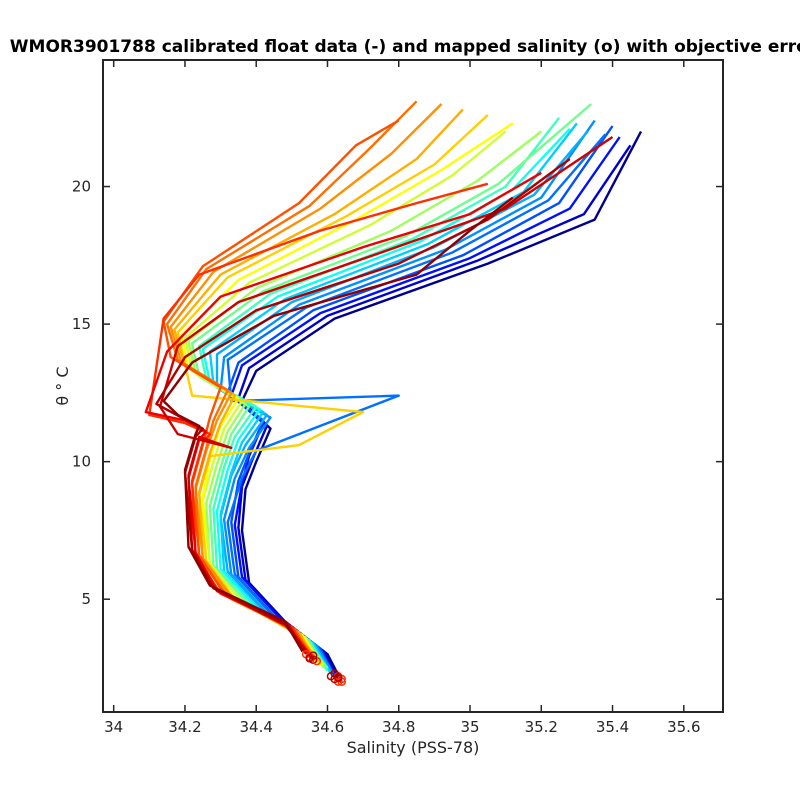 Image resolution: width=800 pixels, height=800 pixels. What do you see at coordinates (469, 727) in the screenshot?
I see `x-tick-label: 35` at bounding box center [469, 727].